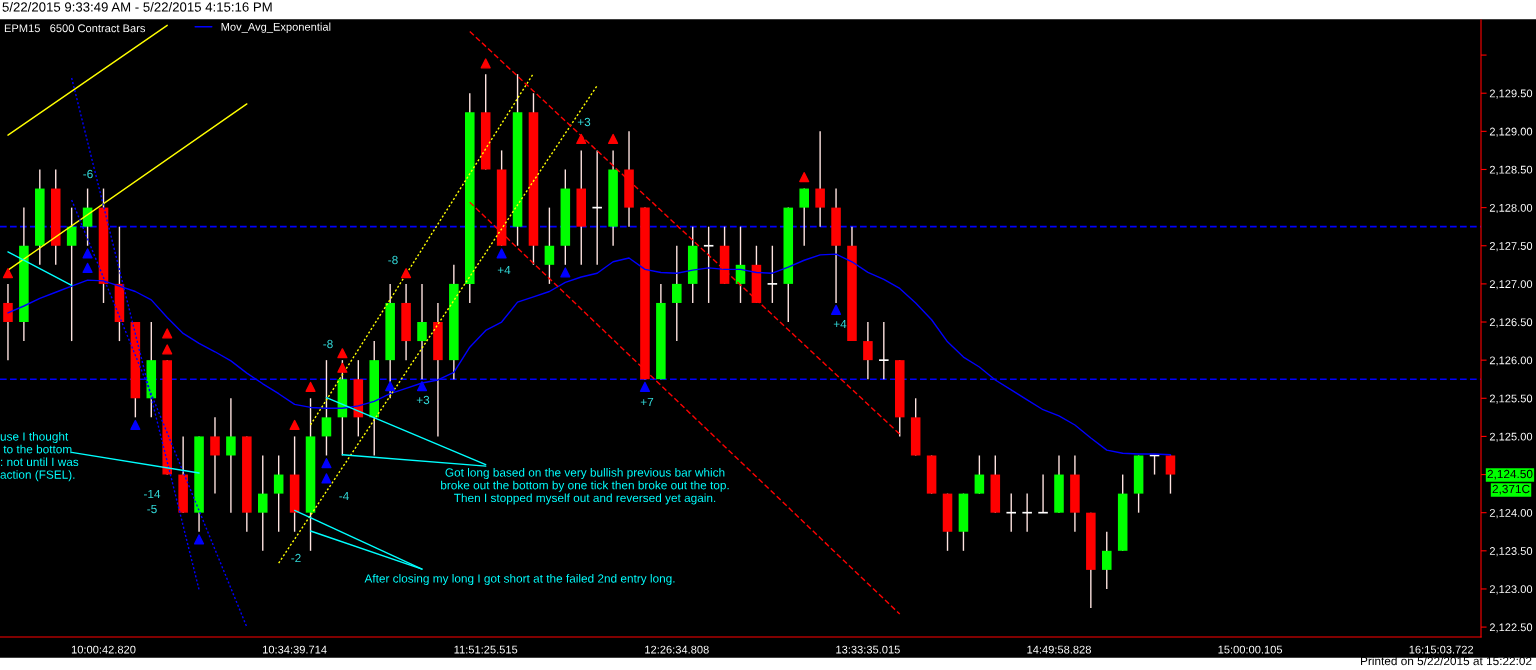  I want to click on y-tick-label: 2,124.00, so click(1511, 513).